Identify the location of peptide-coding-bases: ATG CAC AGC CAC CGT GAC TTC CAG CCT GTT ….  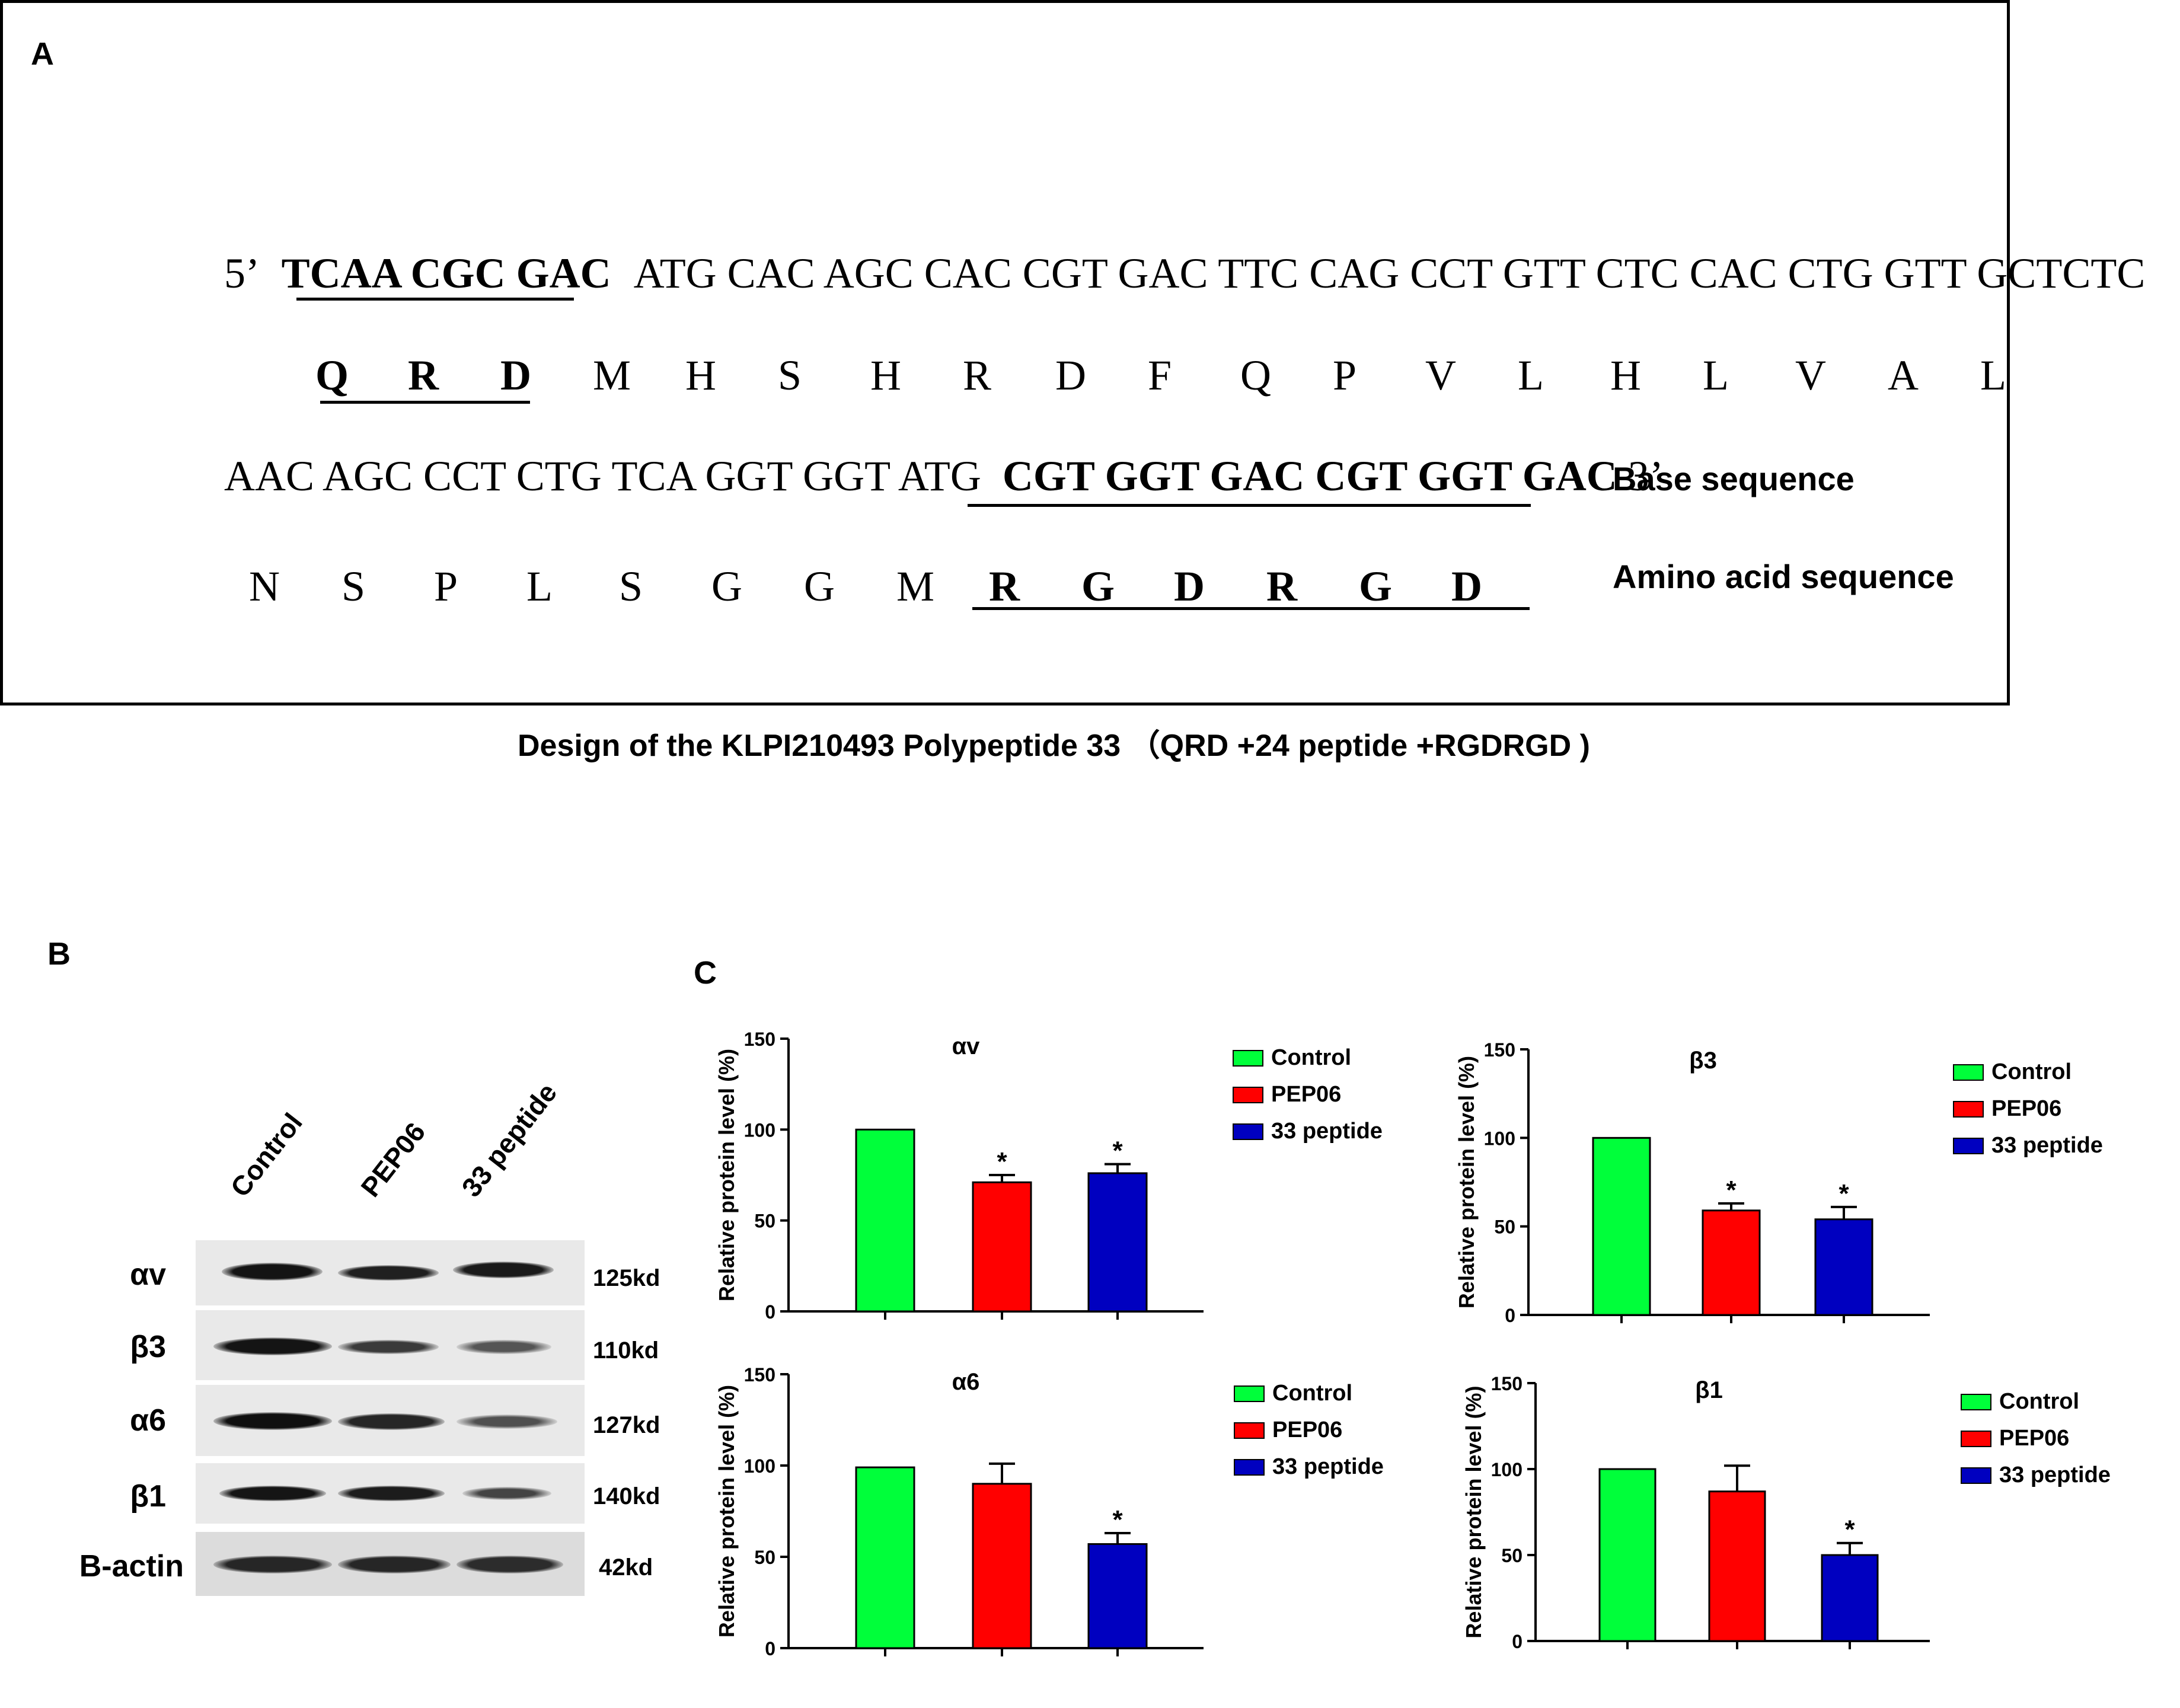
(1389, 273).